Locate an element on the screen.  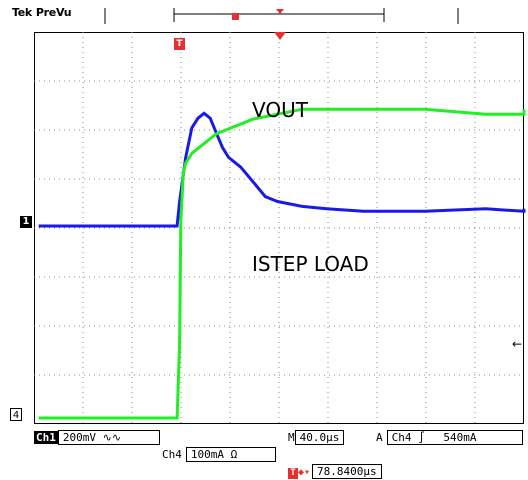
timebase-tag: M is located at coordinates (291, 437).